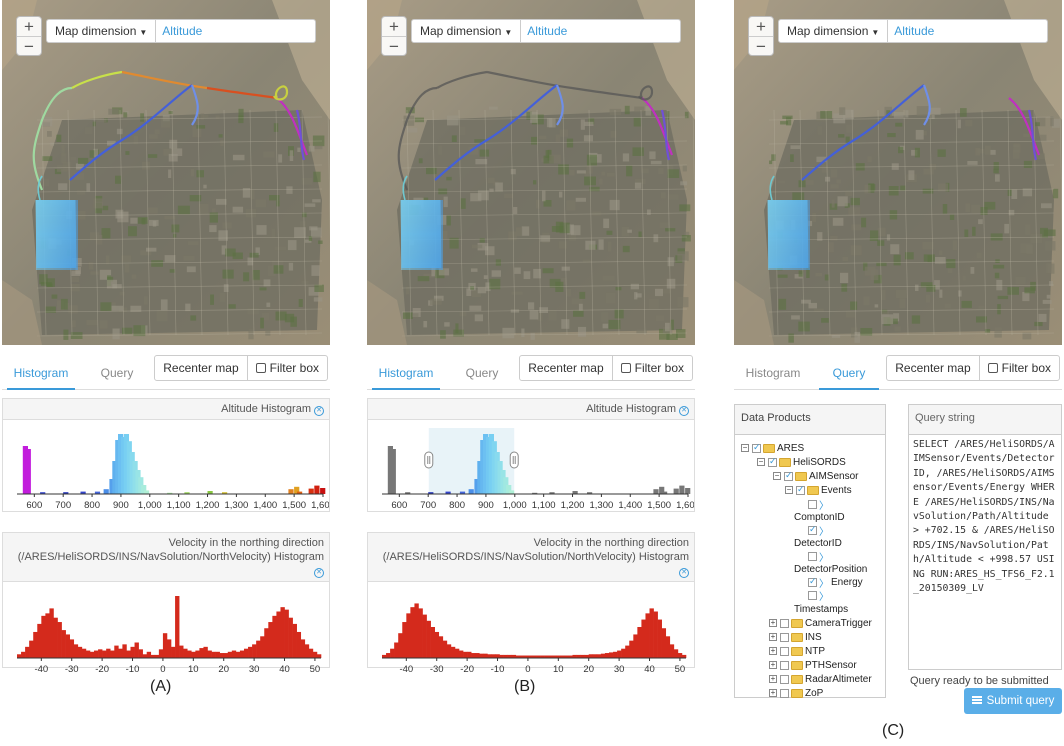  What do you see at coordinates (813, 665) in the screenshot?
I see `tree-node-pthsensor: + PTHSensor` at bounding box center [813, 665].